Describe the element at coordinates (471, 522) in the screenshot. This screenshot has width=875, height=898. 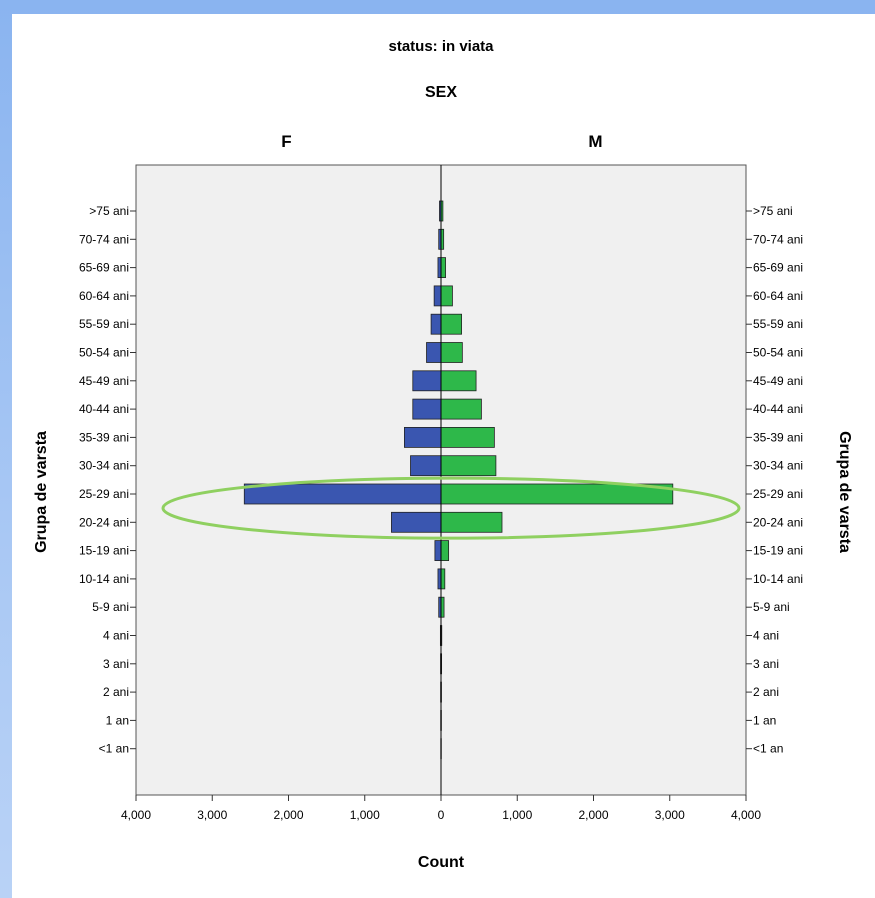
I see `bar-m-20-24 ani` at that location.